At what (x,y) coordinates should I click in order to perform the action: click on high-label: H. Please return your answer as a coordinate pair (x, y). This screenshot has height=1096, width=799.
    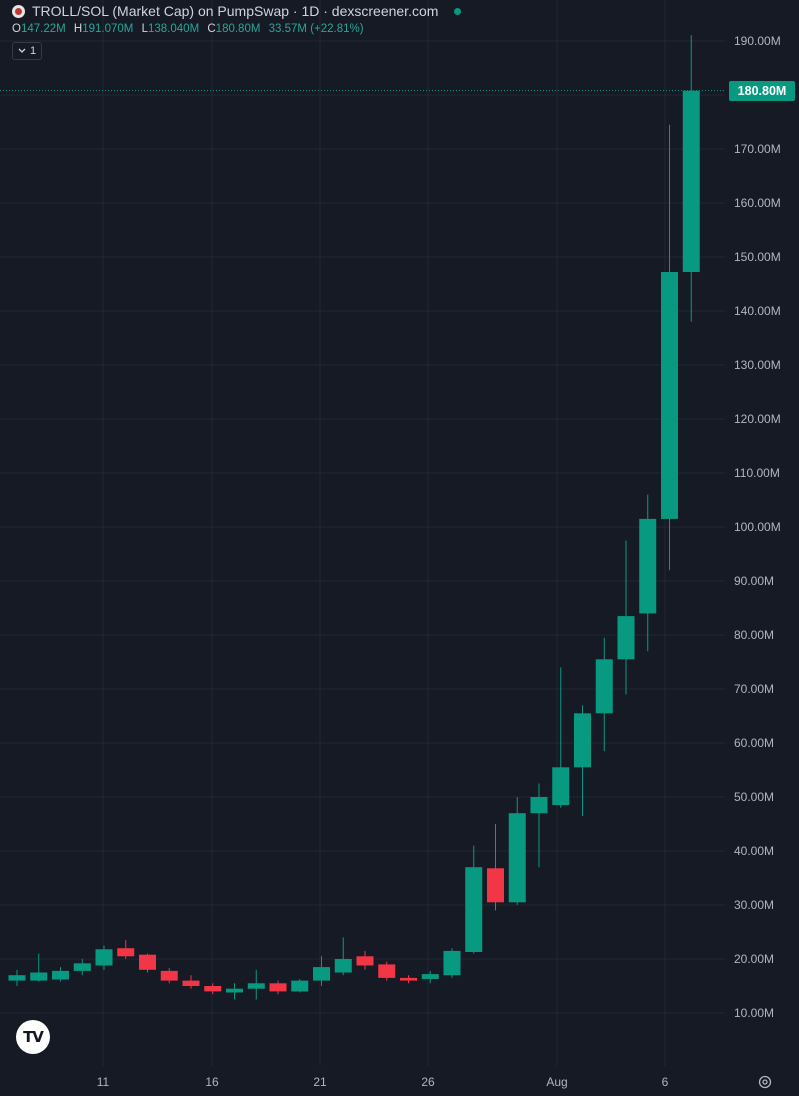
    Looking at the image, I should click on (78, 29).